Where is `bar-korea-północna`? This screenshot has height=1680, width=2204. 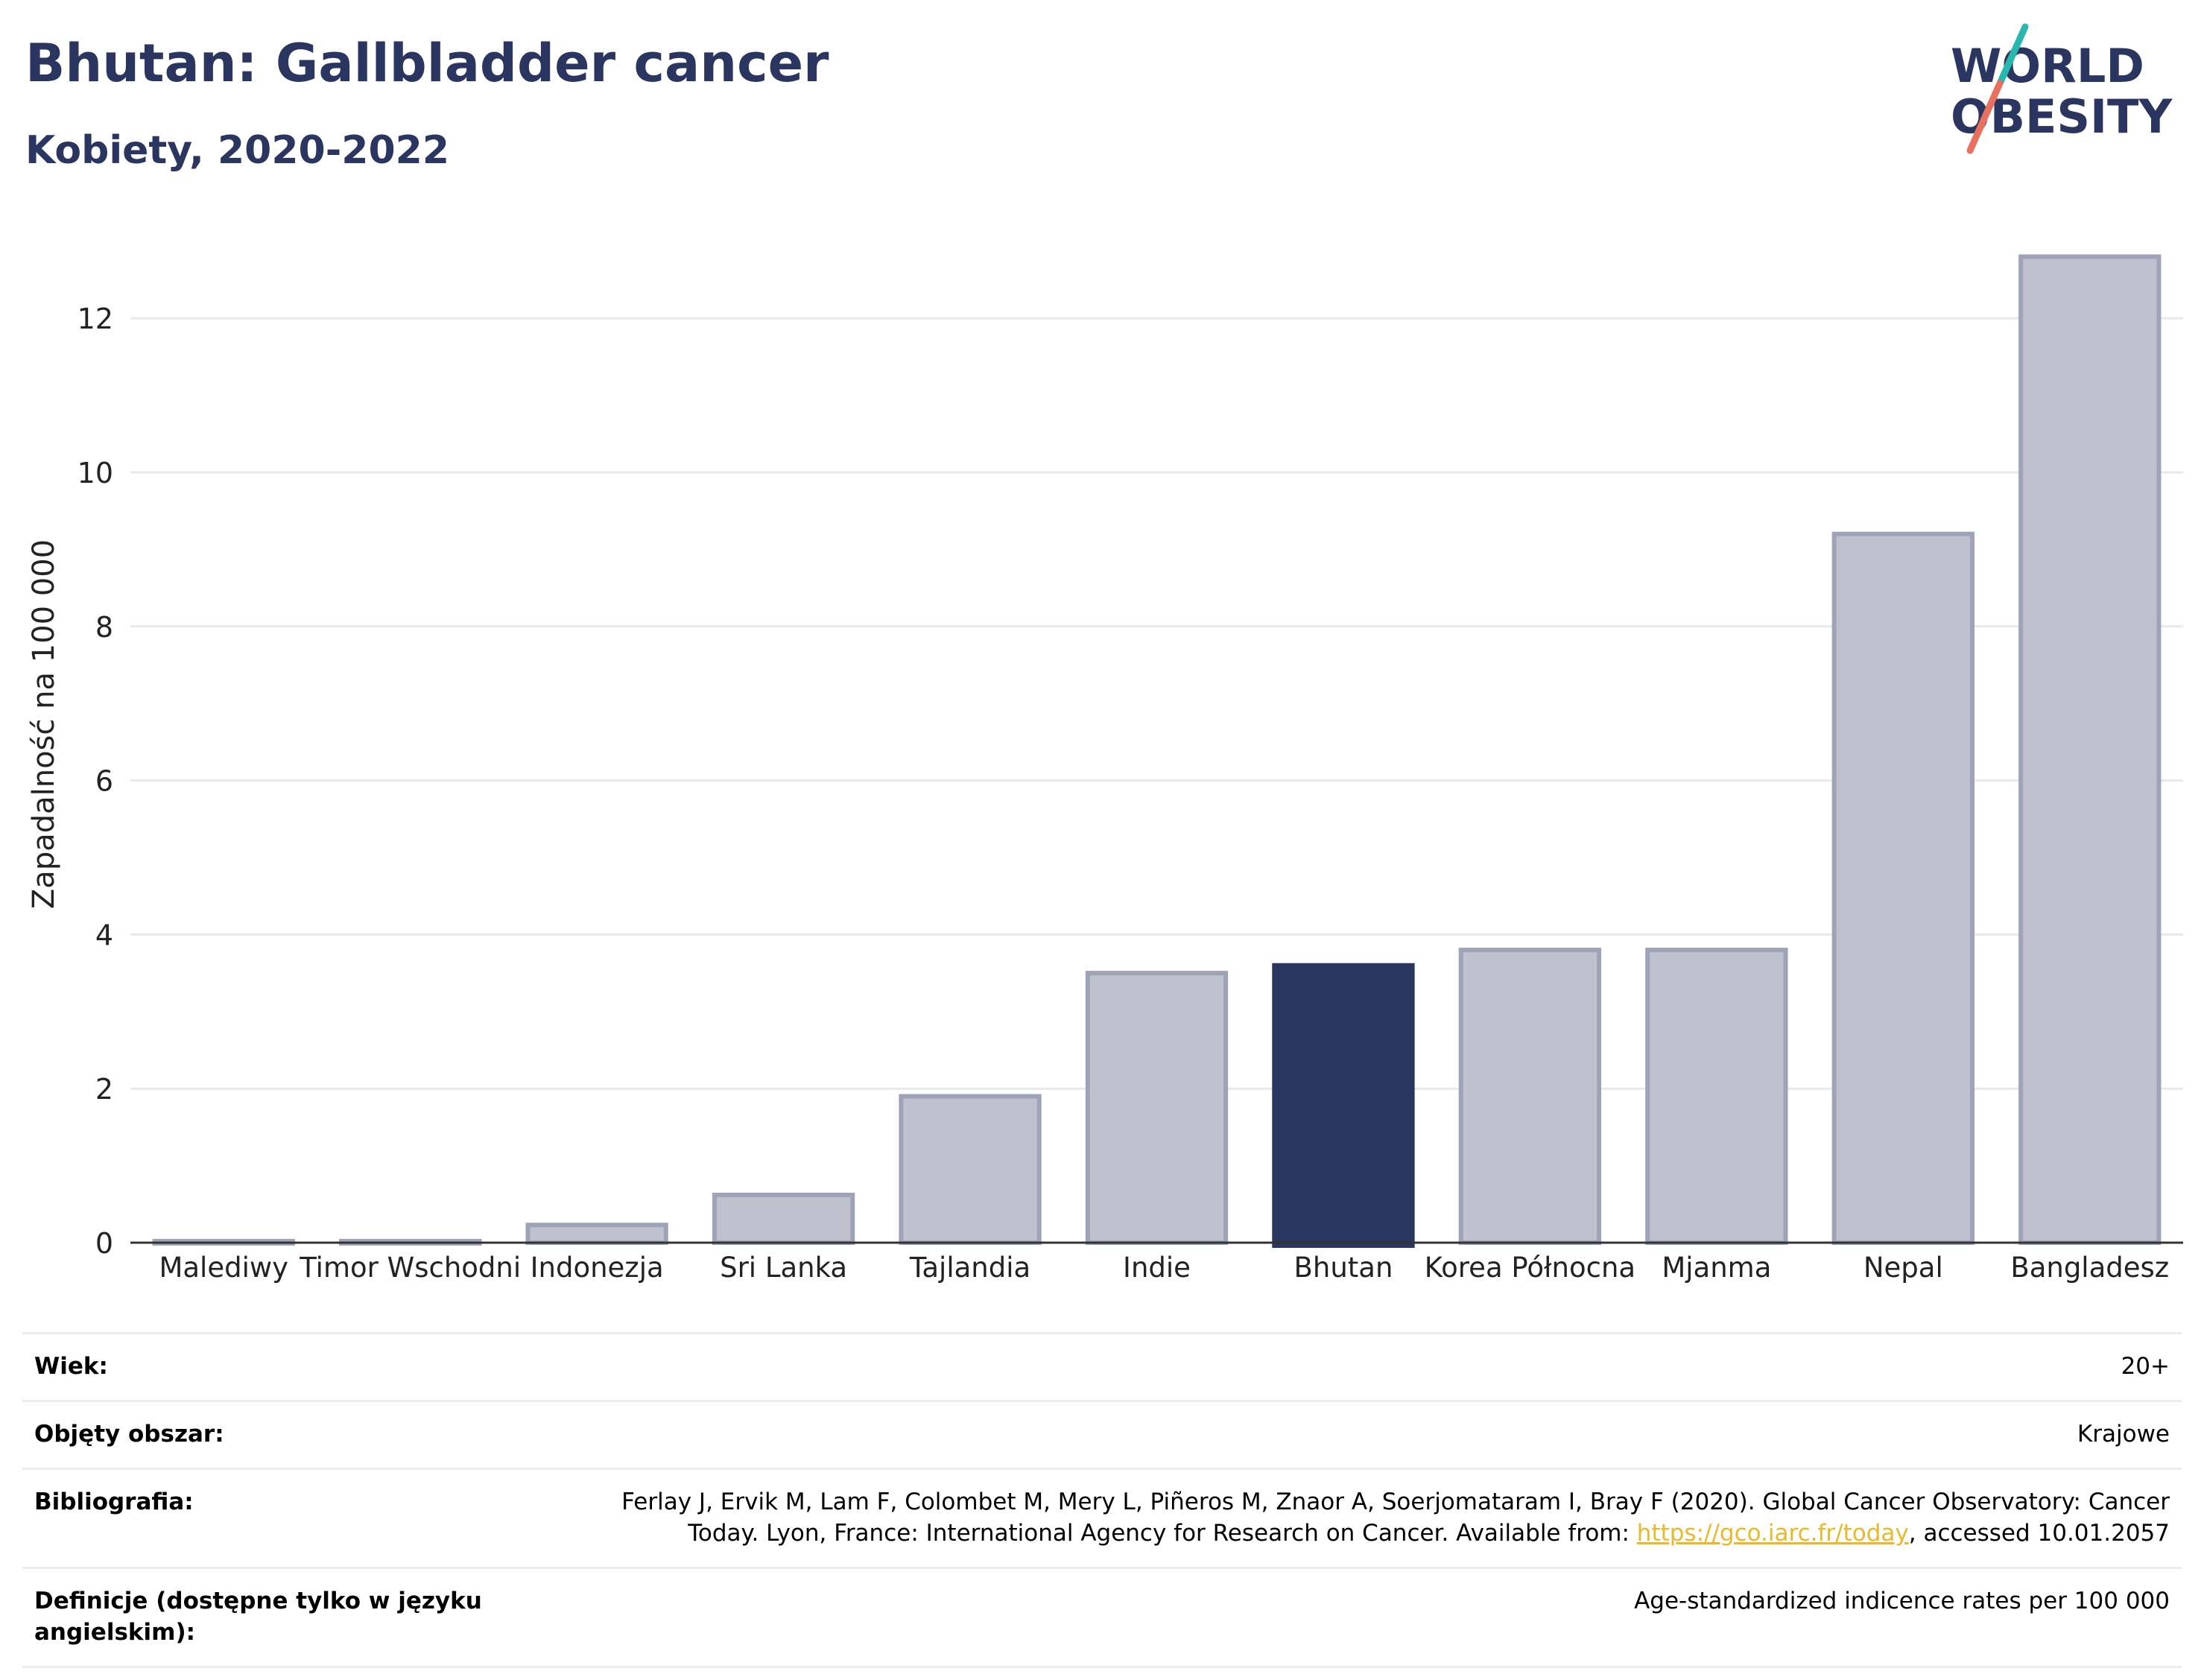
bar-korea-północna is located at coordinates (1530, 1096).